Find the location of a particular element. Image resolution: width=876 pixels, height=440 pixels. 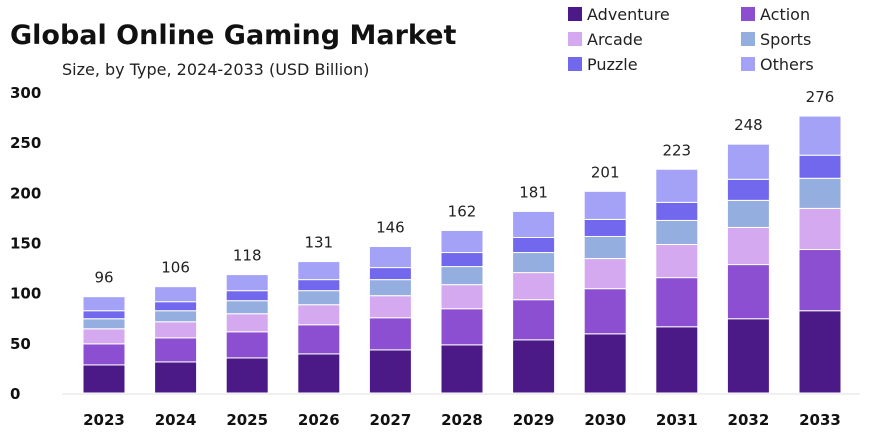

chart-title: Global Online Gaming Market is located at coordinates (233, 35).